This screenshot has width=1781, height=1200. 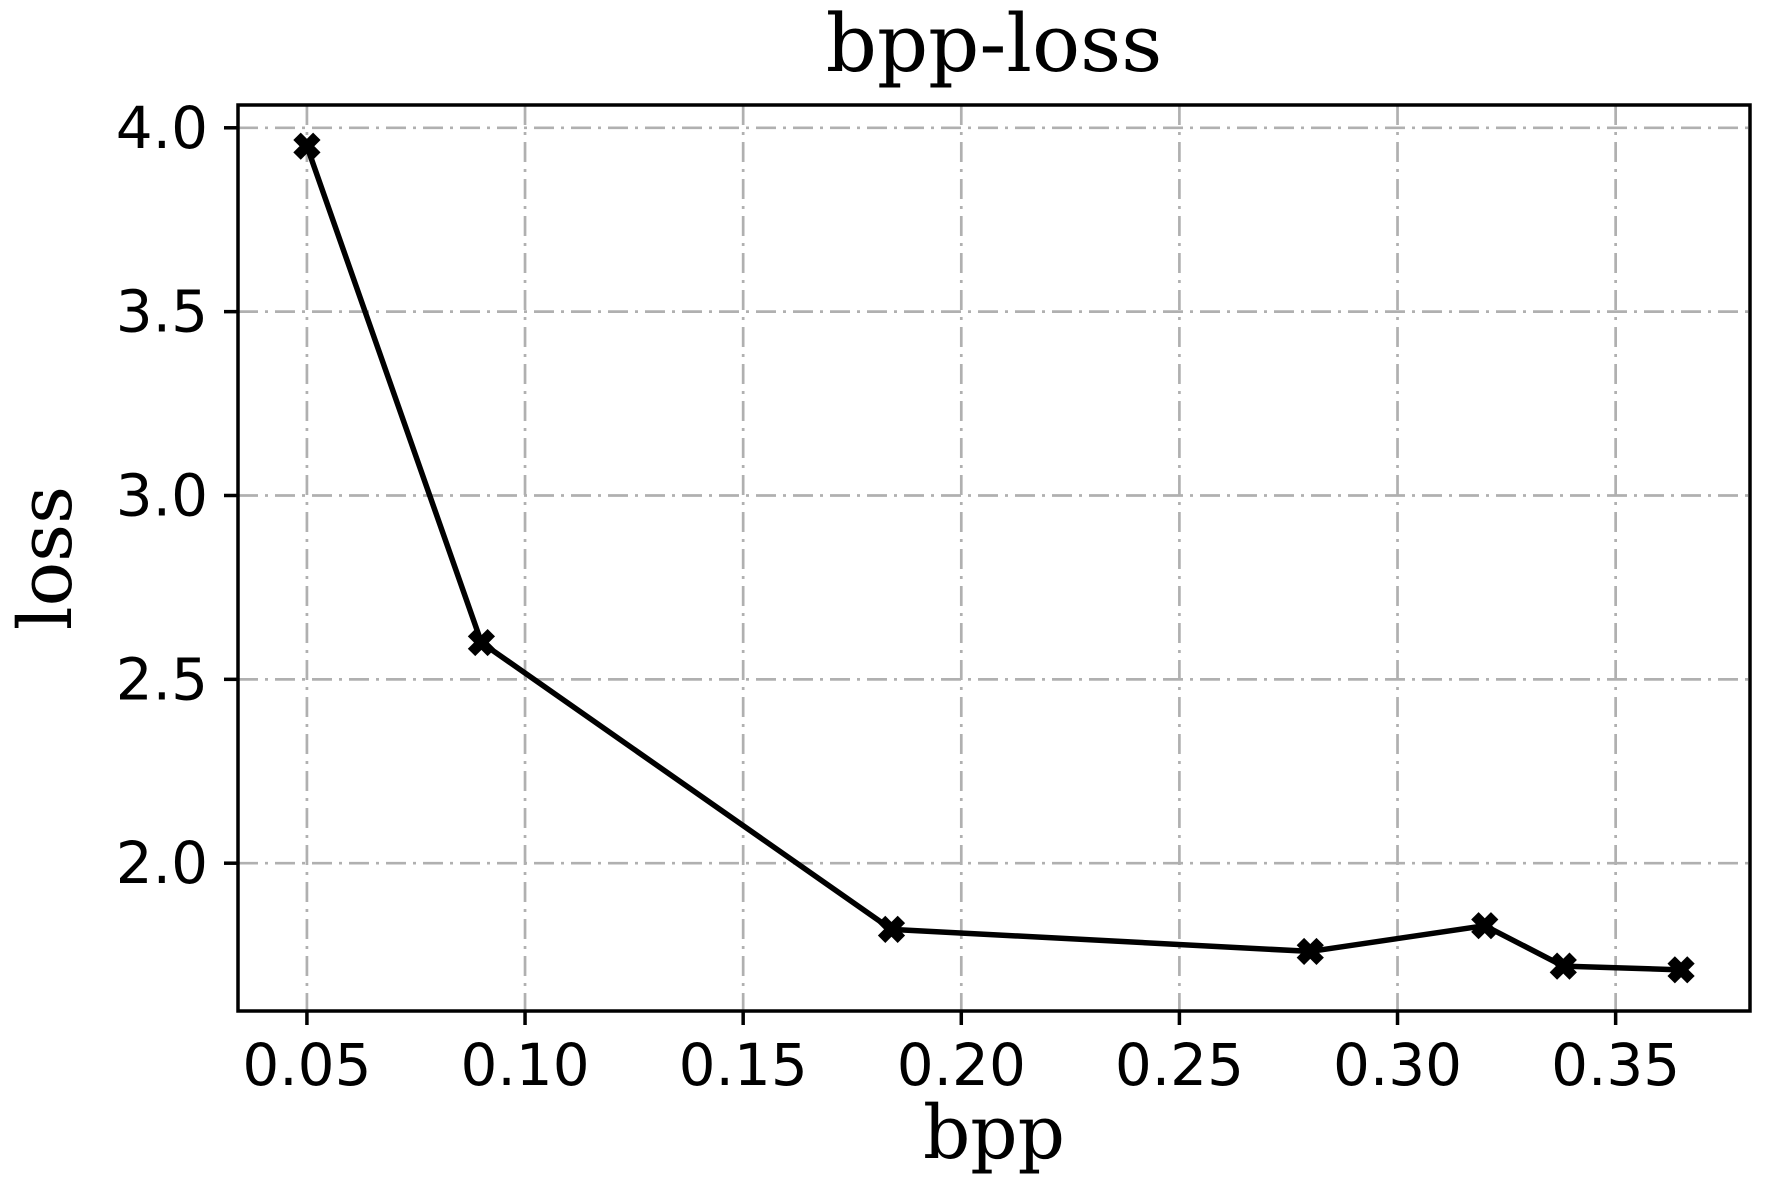 I want to click on x-tick-label: 0.15, so click(x=743, y=1065).